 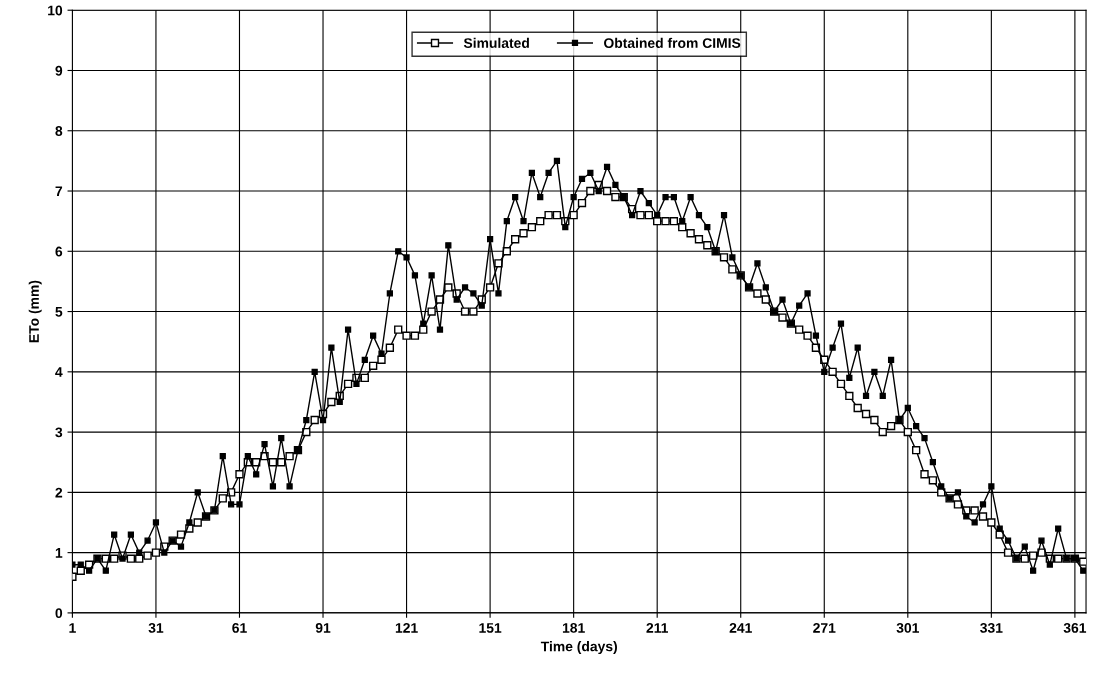 What do you see at coordinates (578, 648) in the screenshot?
I see `x-axis-title: Time (days)` at bounding box center [578, 648].